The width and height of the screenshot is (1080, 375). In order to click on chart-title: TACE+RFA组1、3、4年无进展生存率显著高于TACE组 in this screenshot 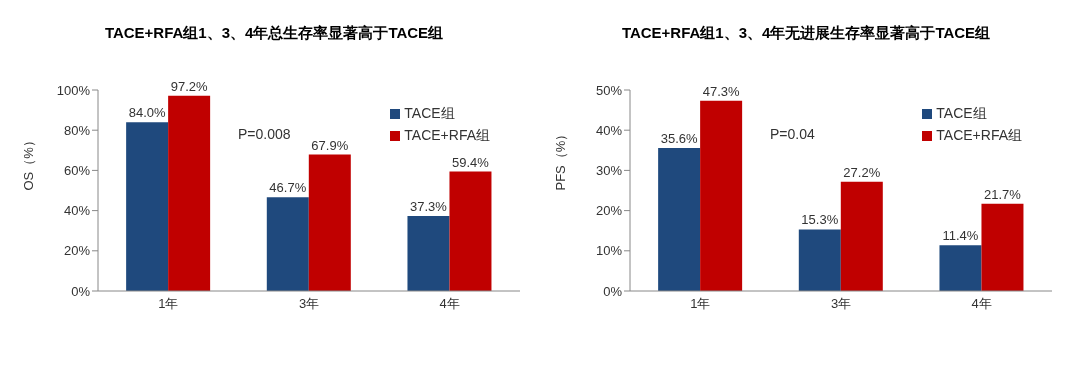, I will do `click(806, 33)`.